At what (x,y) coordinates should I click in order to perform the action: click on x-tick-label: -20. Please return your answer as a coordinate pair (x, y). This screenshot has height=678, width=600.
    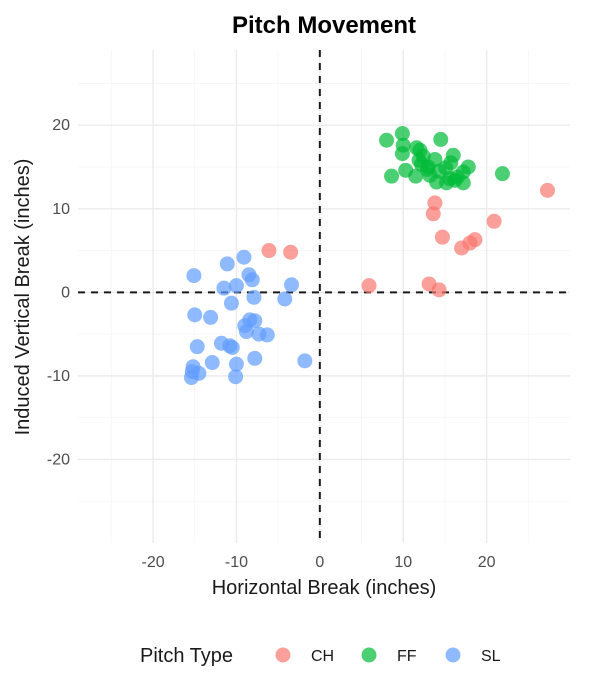
    Looking at the image, I should click on (152, 562).